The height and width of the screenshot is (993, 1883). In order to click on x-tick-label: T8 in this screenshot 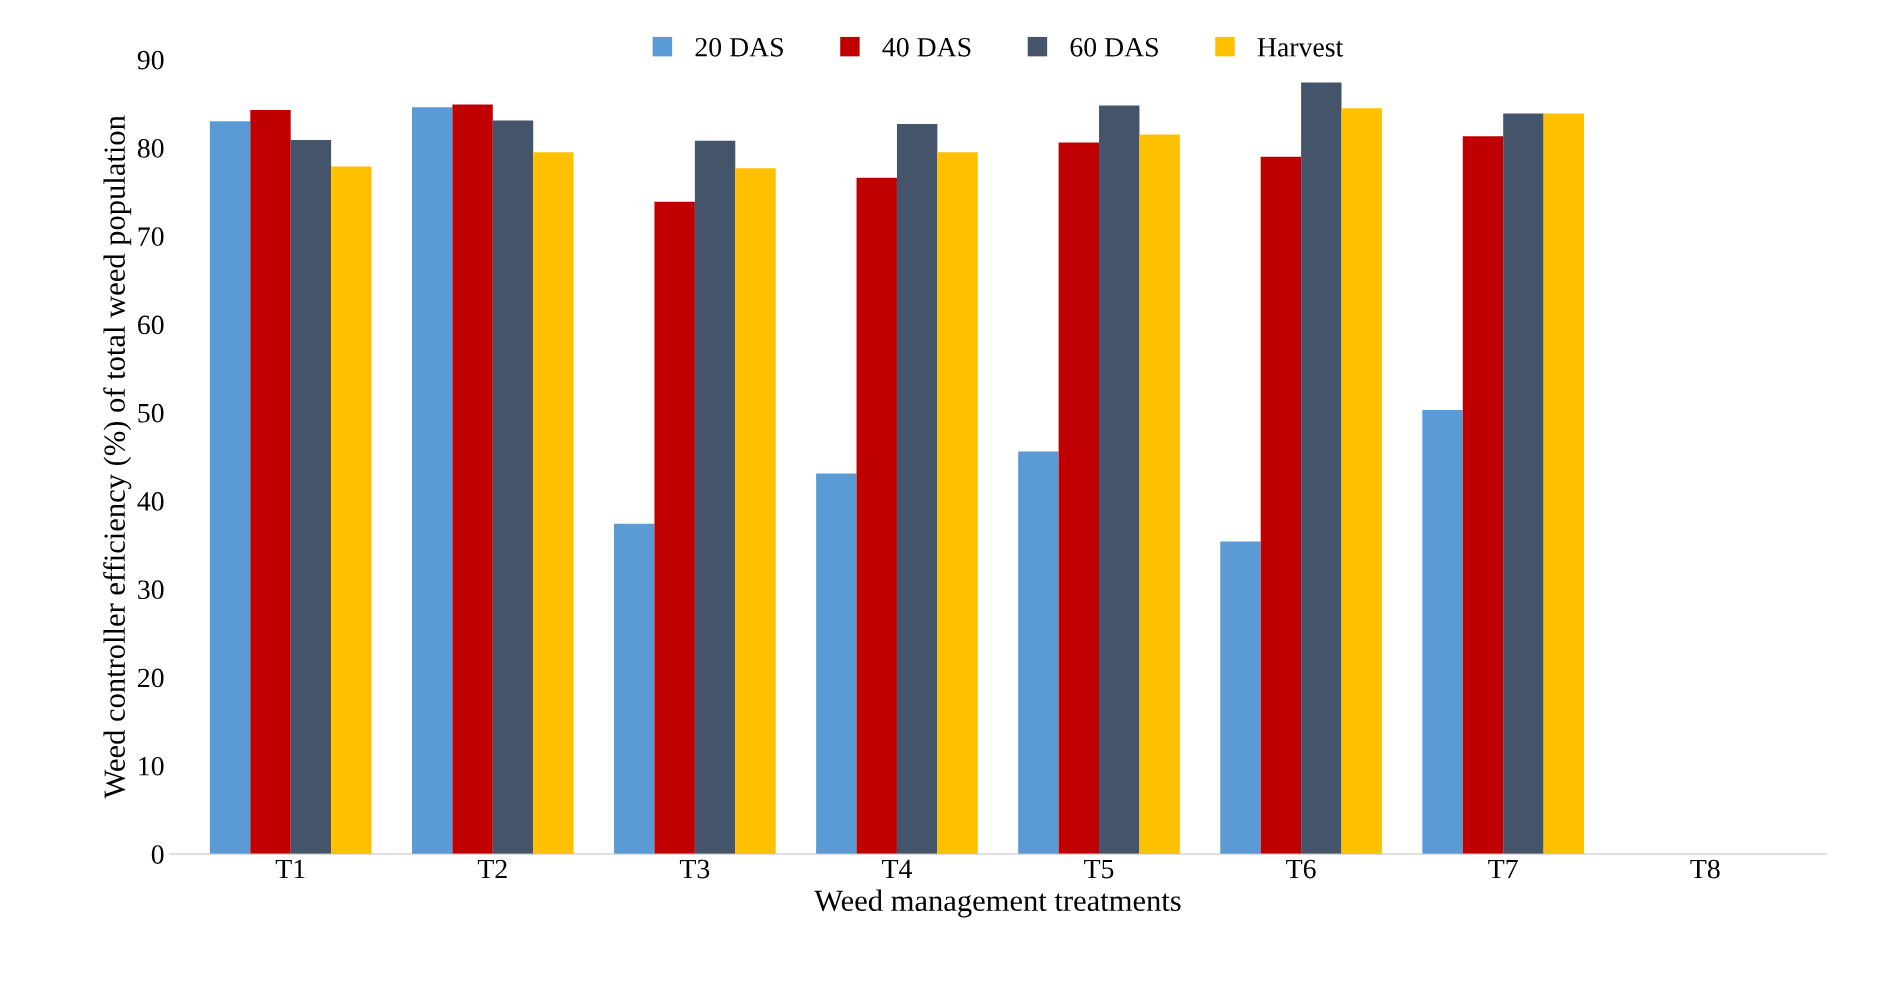, I will do `click(1705, 869)`.